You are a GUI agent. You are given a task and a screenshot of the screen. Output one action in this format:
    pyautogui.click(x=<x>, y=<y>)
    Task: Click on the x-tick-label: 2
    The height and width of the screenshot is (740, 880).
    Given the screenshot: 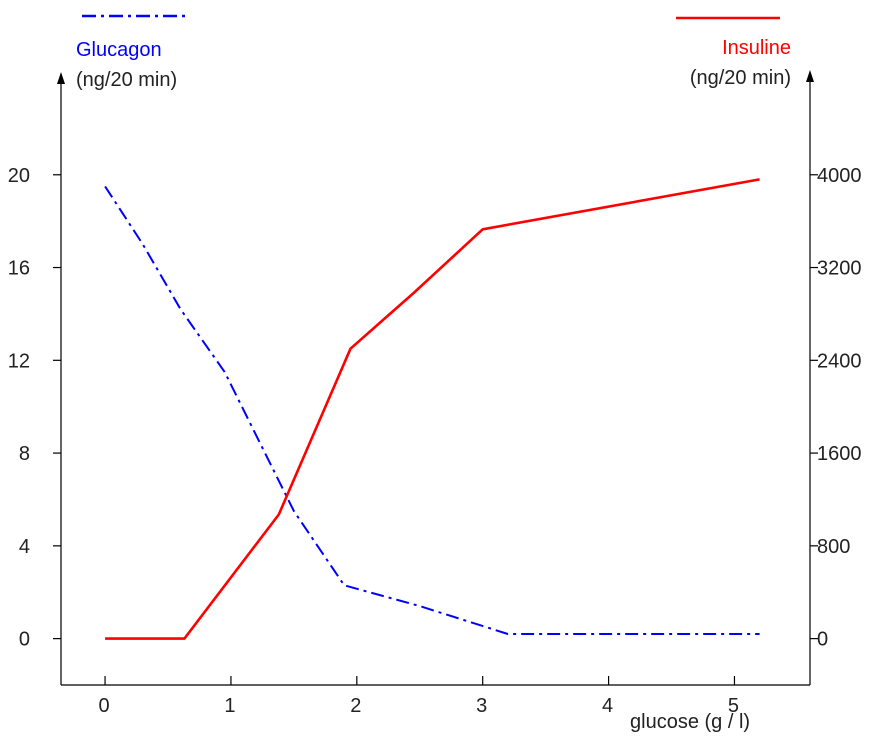 What is the action you would take?
    pyautogui.click(x=355, y=706)
    